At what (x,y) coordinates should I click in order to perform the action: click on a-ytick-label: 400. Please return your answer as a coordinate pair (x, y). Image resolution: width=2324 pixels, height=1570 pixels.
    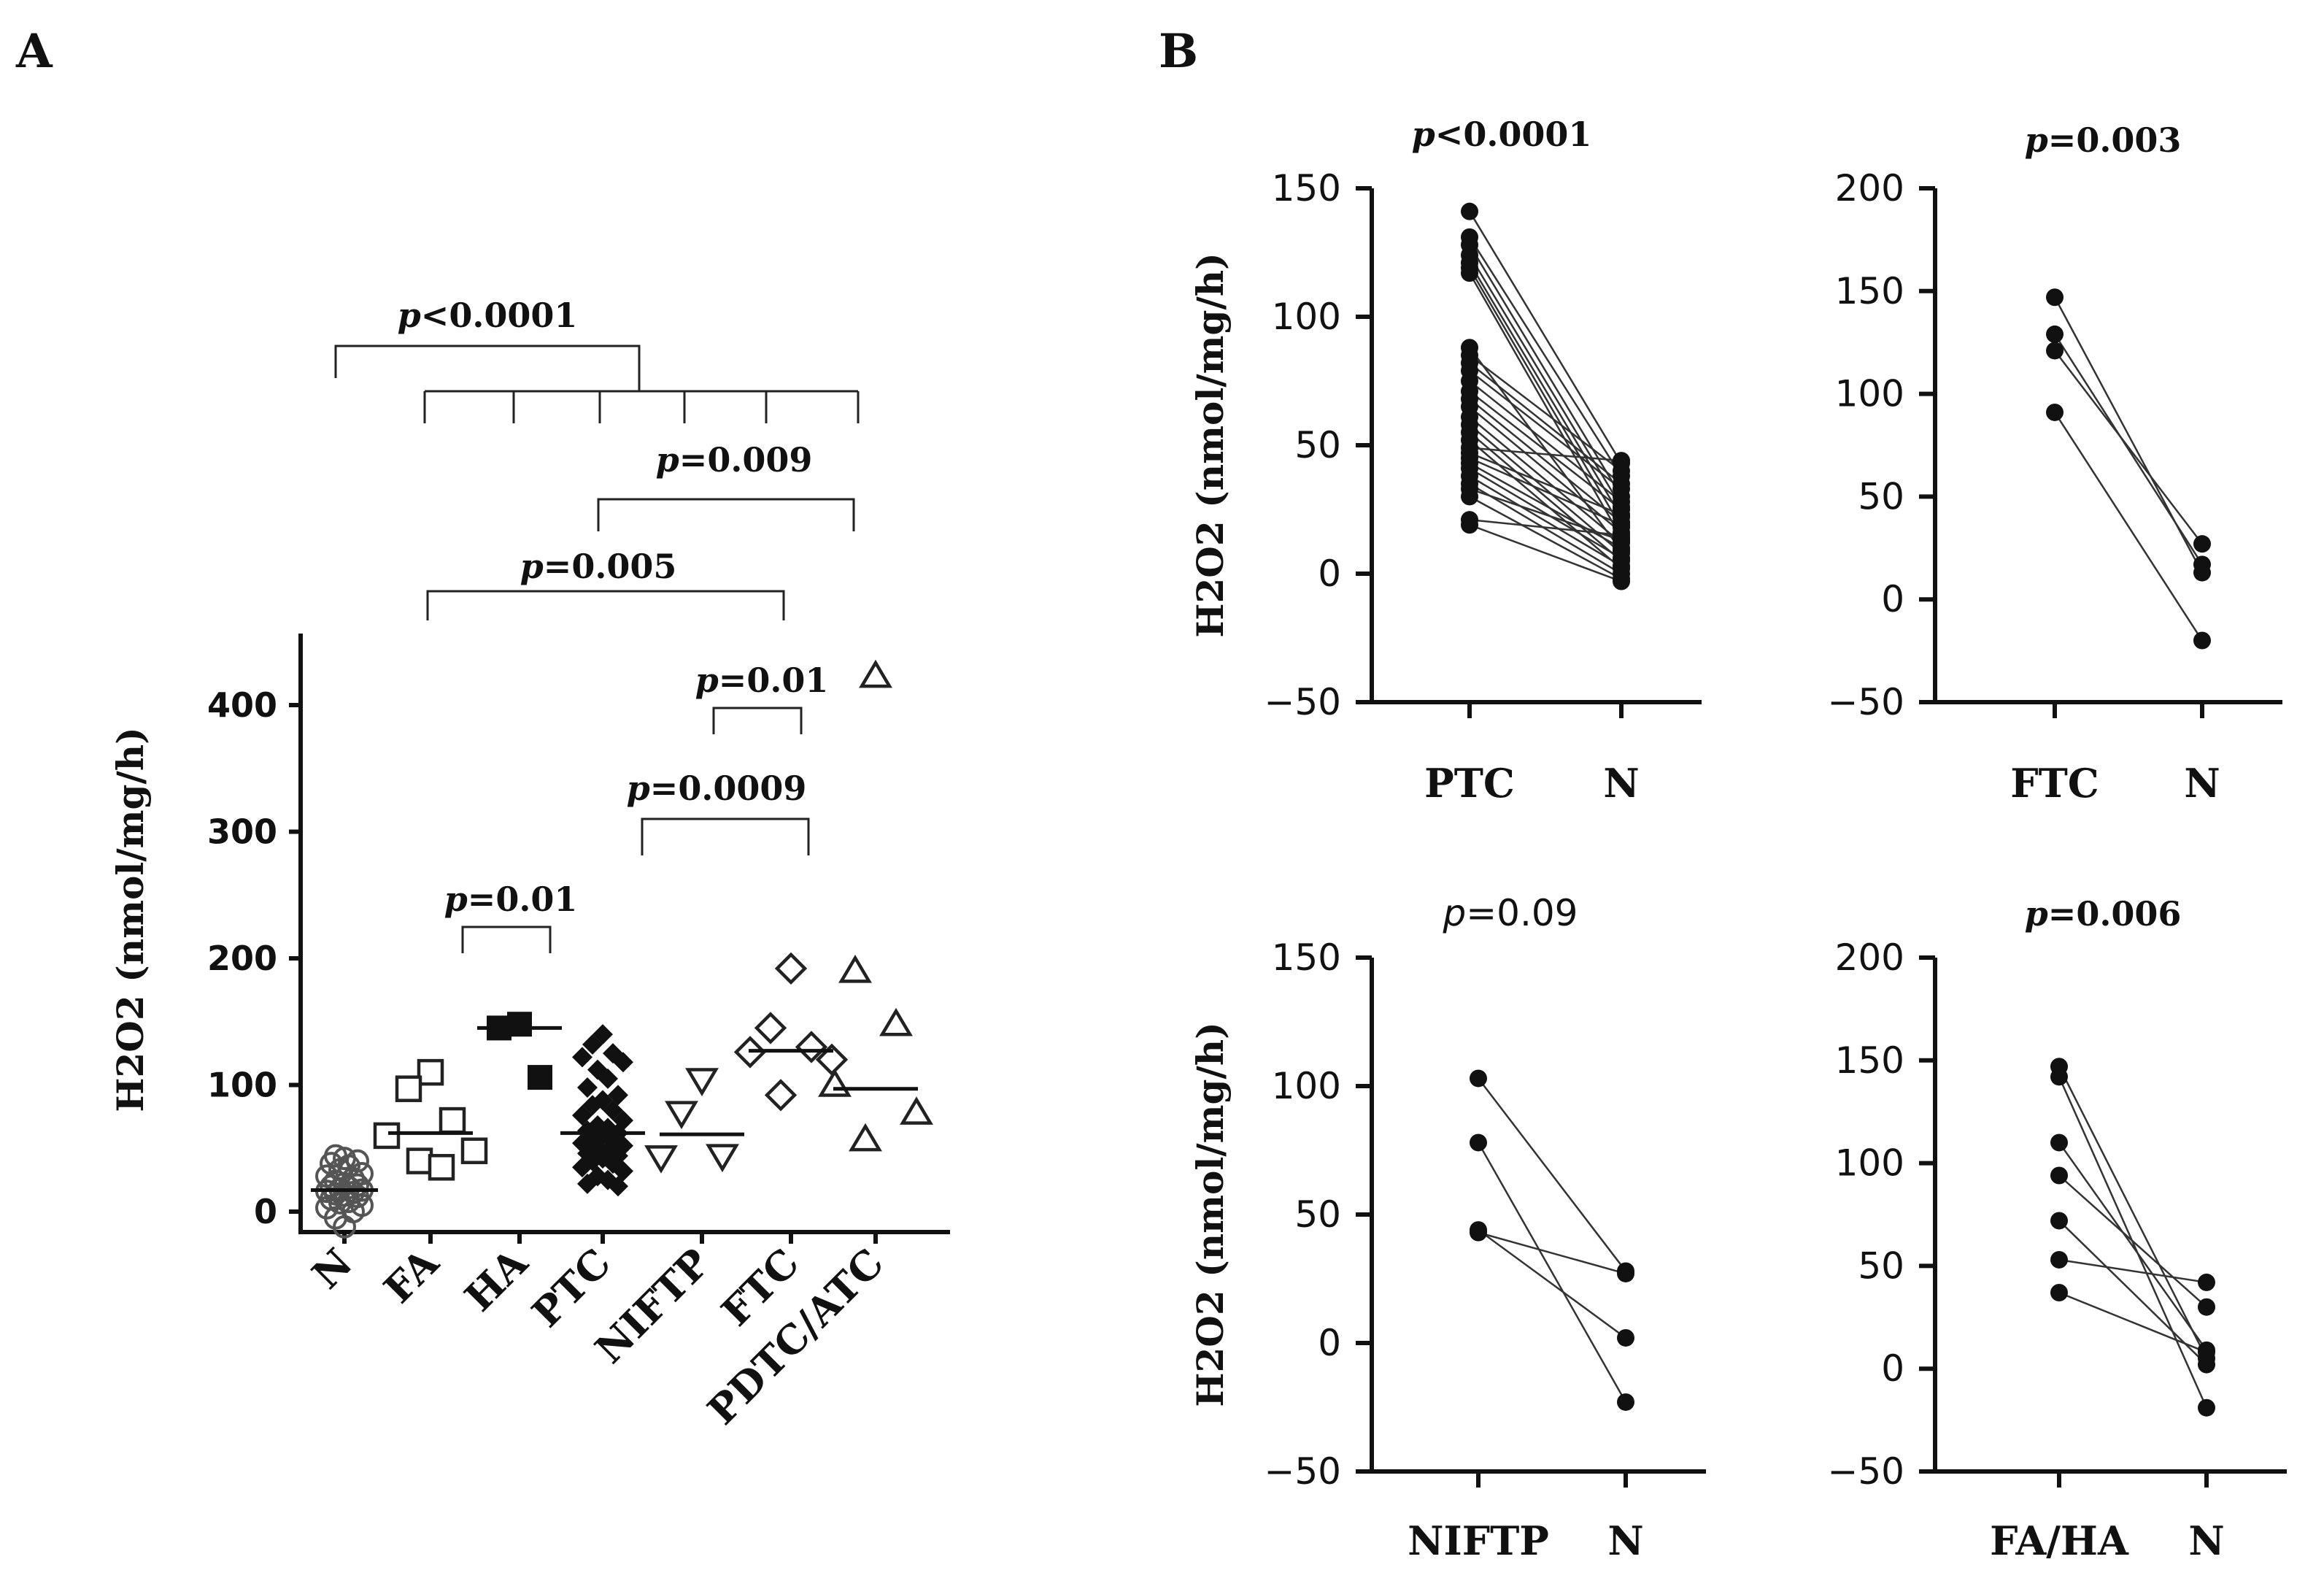
    Looking at the image, I should click on (242, 705).